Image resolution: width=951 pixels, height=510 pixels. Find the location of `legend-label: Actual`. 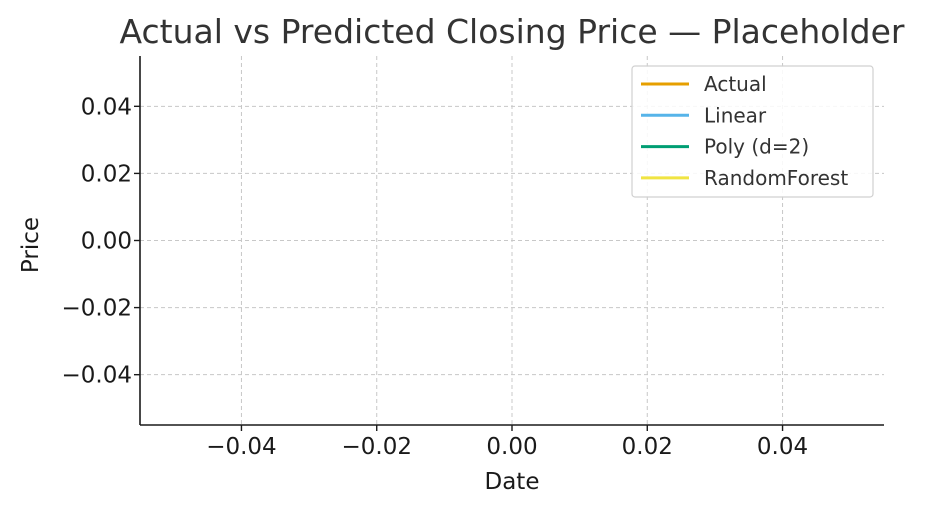

legend-label: Actual is located at coordinates (735, 84).